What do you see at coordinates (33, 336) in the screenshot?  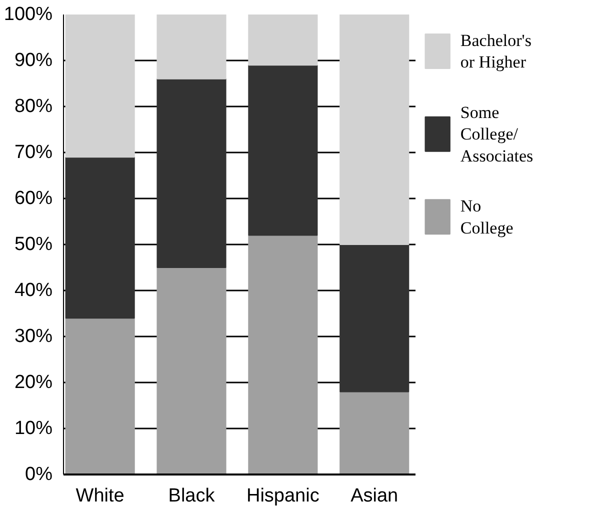 I see `y-tick-label: 30%` at bounding box center [33, 336].